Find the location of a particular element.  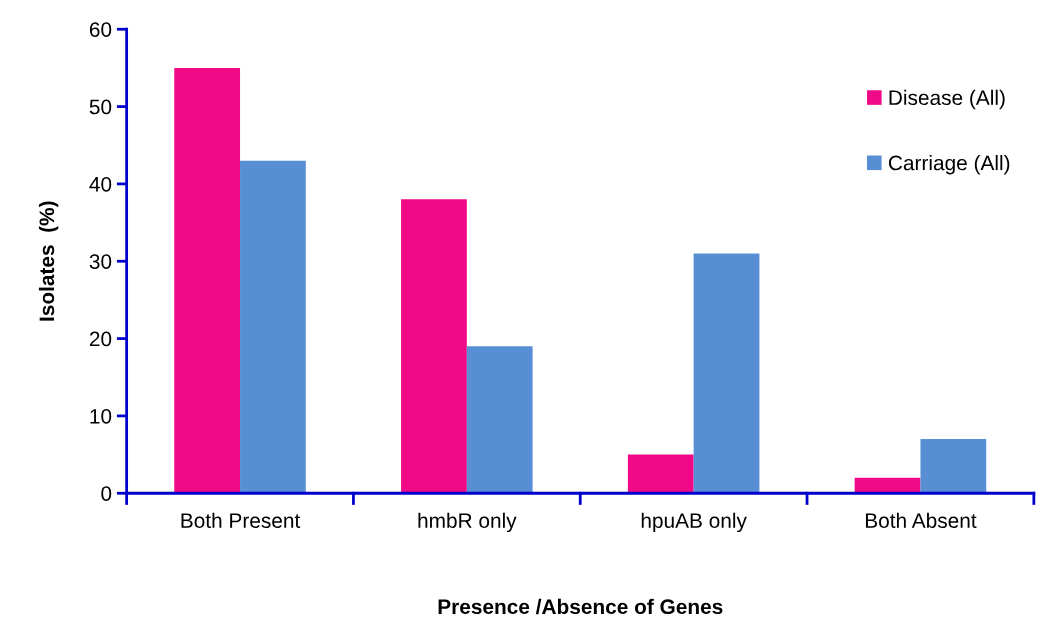

x-tick-label: Both Absent is located at coordinates (921, 520).